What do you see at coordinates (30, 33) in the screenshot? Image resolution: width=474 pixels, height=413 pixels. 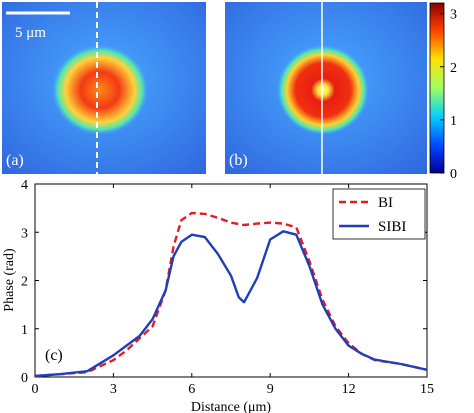 I see `scale-bar-label: 5 μm` at bounding box center [30, 33].